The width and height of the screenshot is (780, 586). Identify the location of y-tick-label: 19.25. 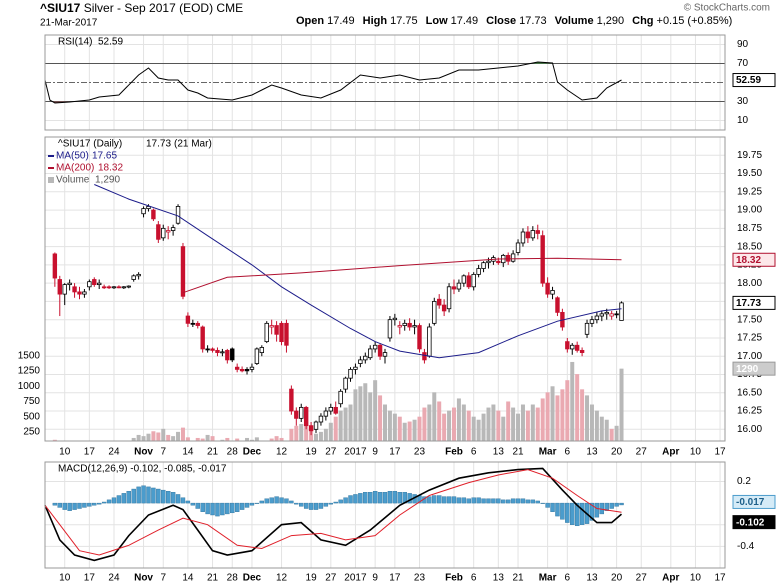
(749, 191).